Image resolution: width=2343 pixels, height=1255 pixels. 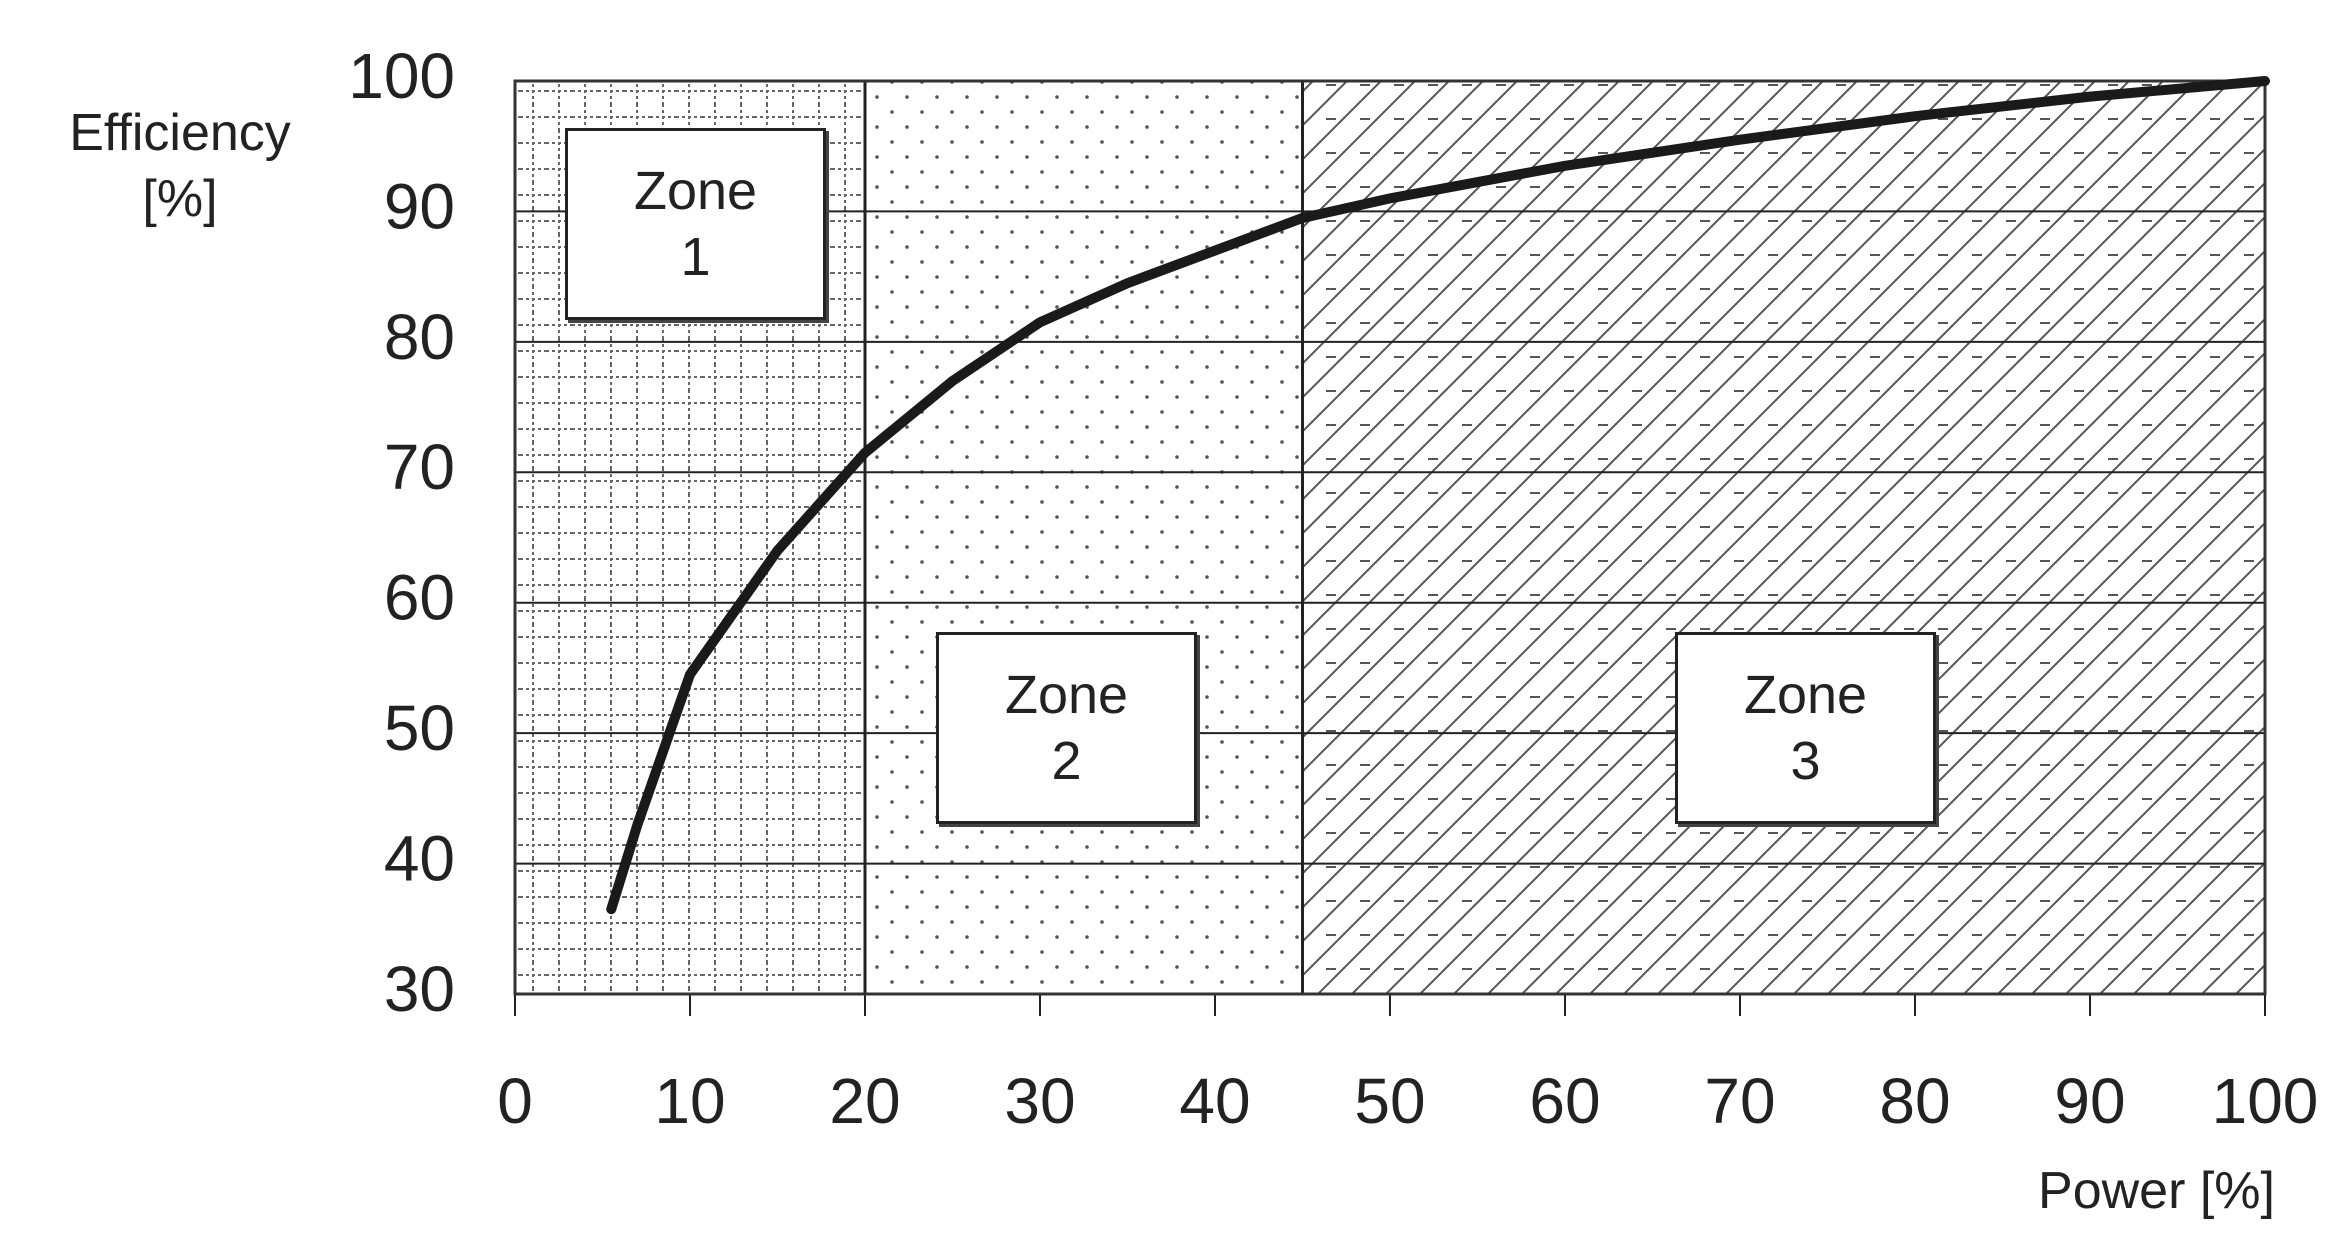 I want to click on zone-label-text: Zone 1, so click(x=695, y=224).